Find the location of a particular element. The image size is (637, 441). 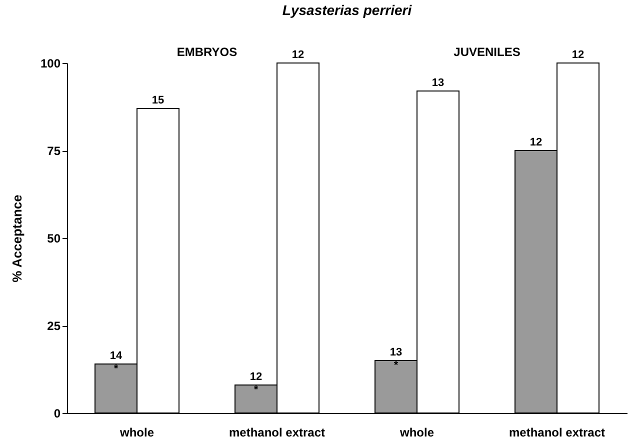

annotation: 12 is located at coordinates (536, 142).